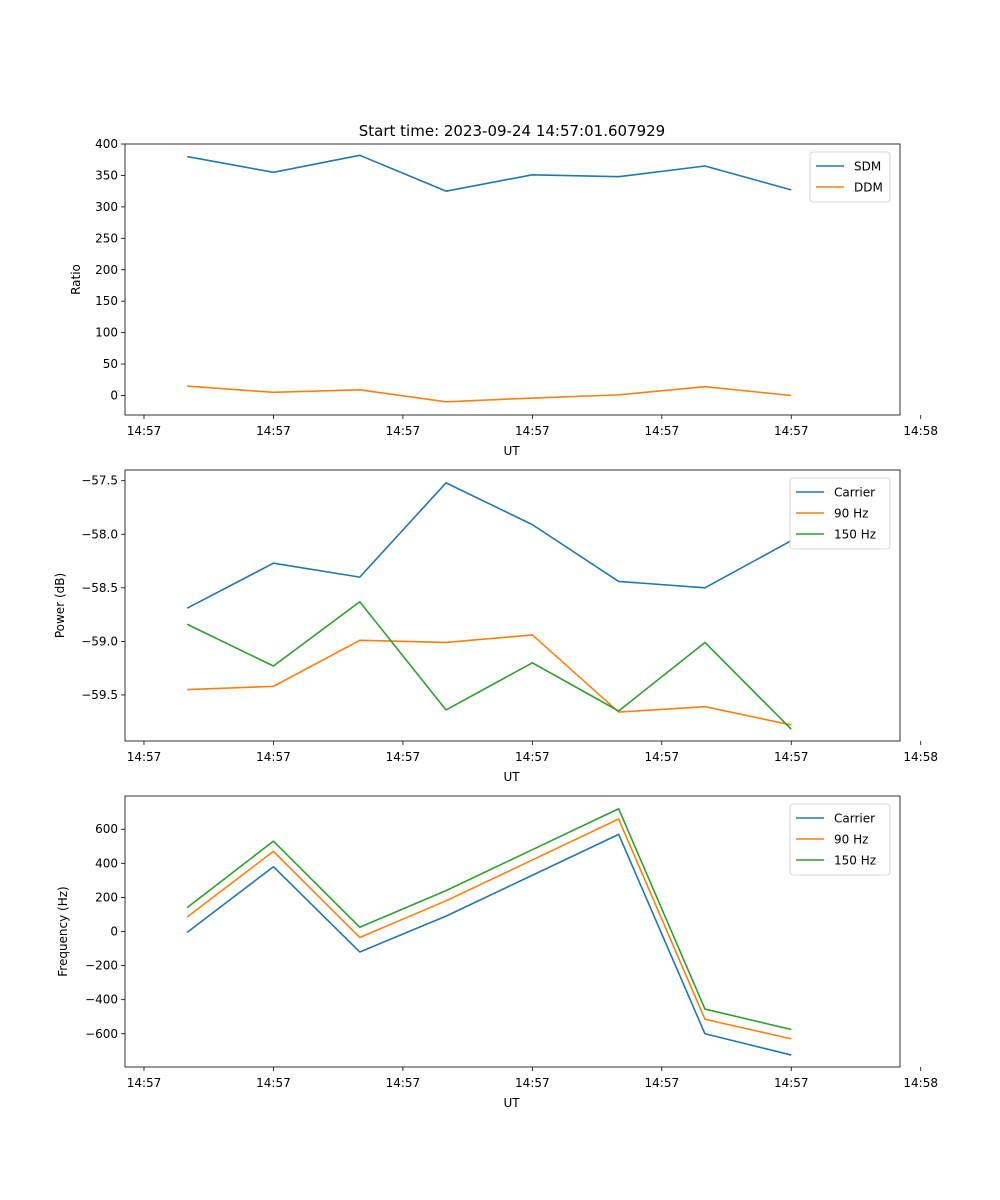  What do you see at coordinates (106, 207) in the screenshot?
I see `y-tick-label: 300` at bounding box center [106, 207].